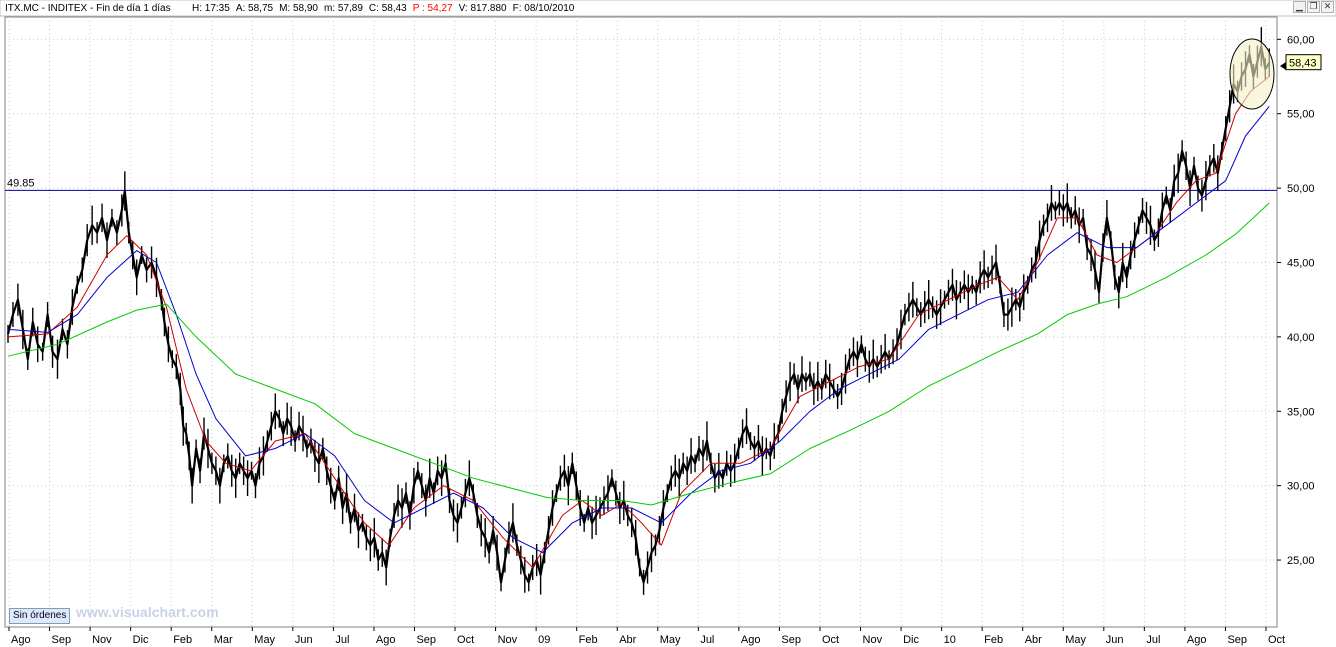  I want to click on ytick-label-5: 50,00, so click(1301, 189).